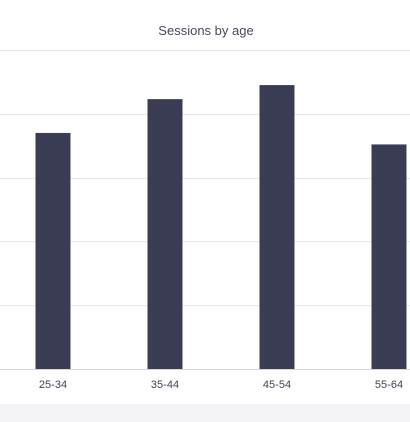 The image size is (410, 422). What do you see at coordinates (205, 413) in the screenshot?
I see `footer-band` at bounding box center [205, 413].